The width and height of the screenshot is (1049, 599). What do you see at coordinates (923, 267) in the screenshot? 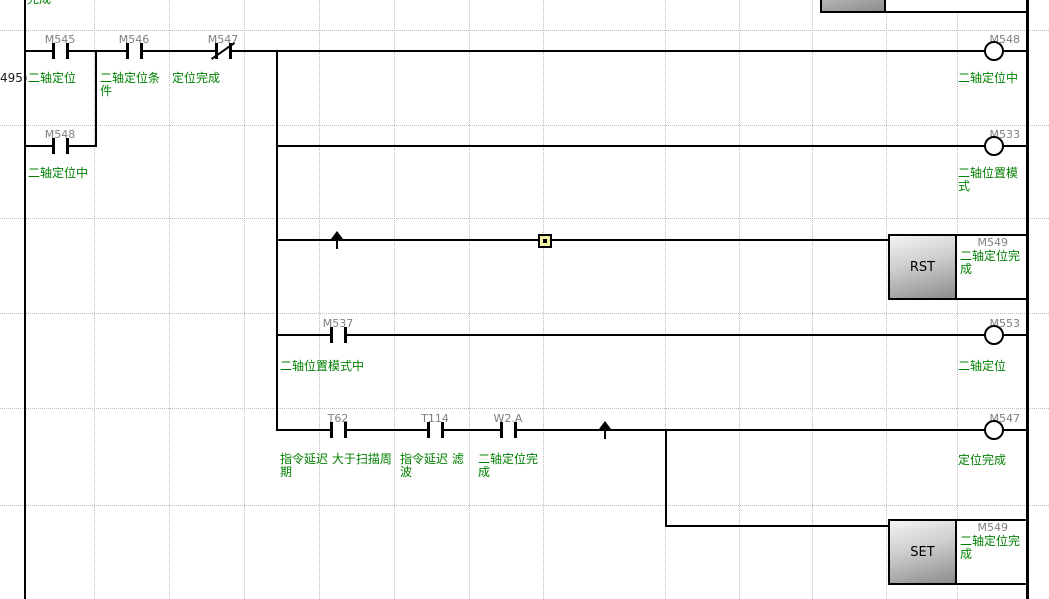
I see `instruction-op-label: RST` at bounding box center [923, 267].